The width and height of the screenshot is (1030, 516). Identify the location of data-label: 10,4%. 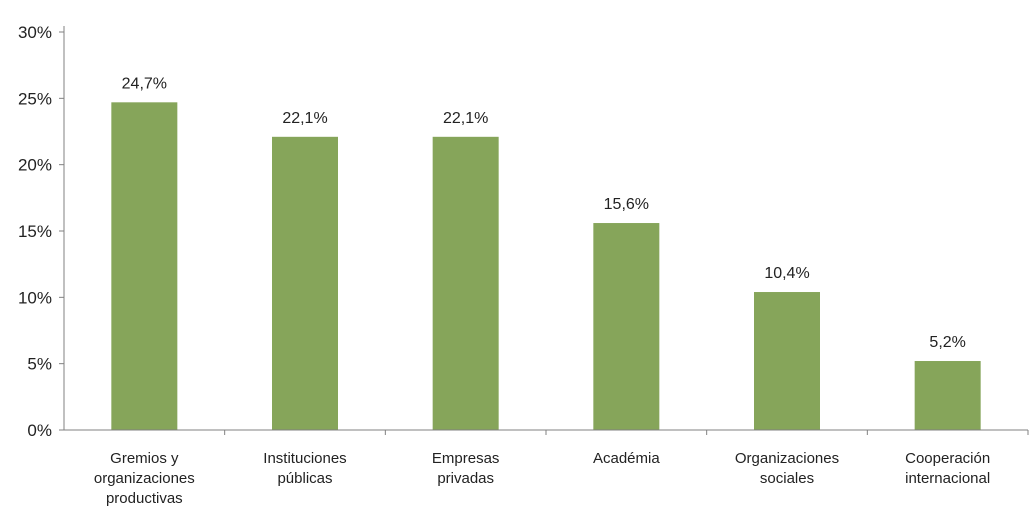
(786, 273).